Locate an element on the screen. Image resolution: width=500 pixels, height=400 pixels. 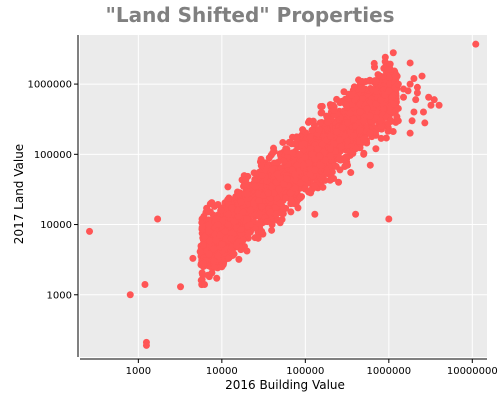
y-axis-ticks: 1000 10000 100000 1000000 is located at coordinates (52, 190).